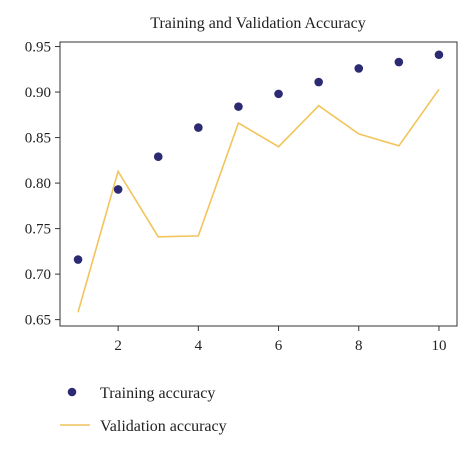 Image resolution: width=474 pixels, height=452 pixels. Describe the element at coordinates (118, 346) in the screenshot. I see `x-tick-label: 2` at that location.